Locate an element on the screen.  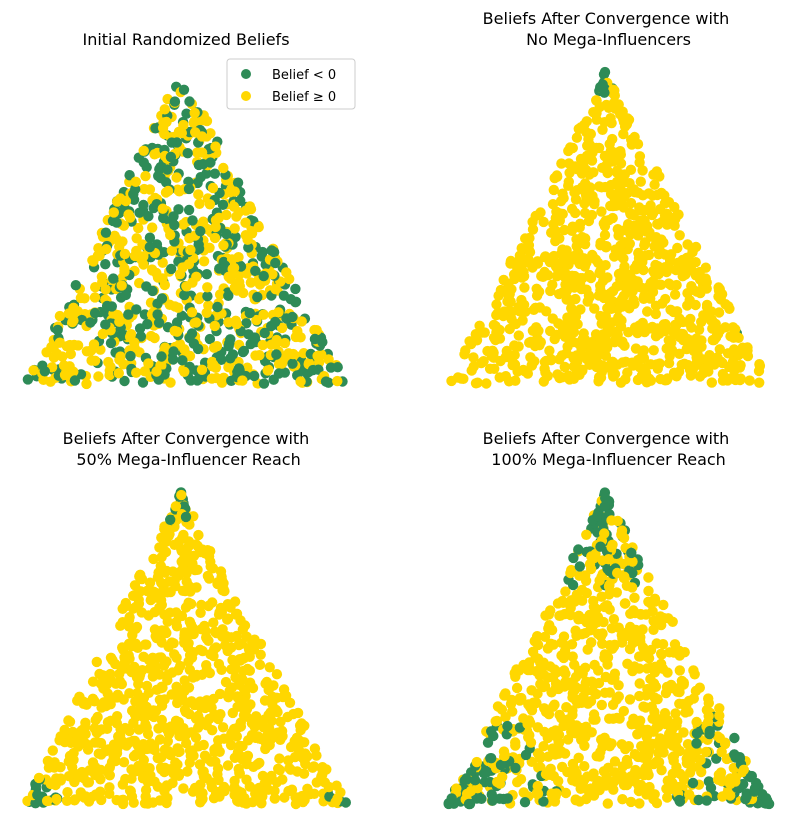
legend-frame is located at coordinates (291, 84).